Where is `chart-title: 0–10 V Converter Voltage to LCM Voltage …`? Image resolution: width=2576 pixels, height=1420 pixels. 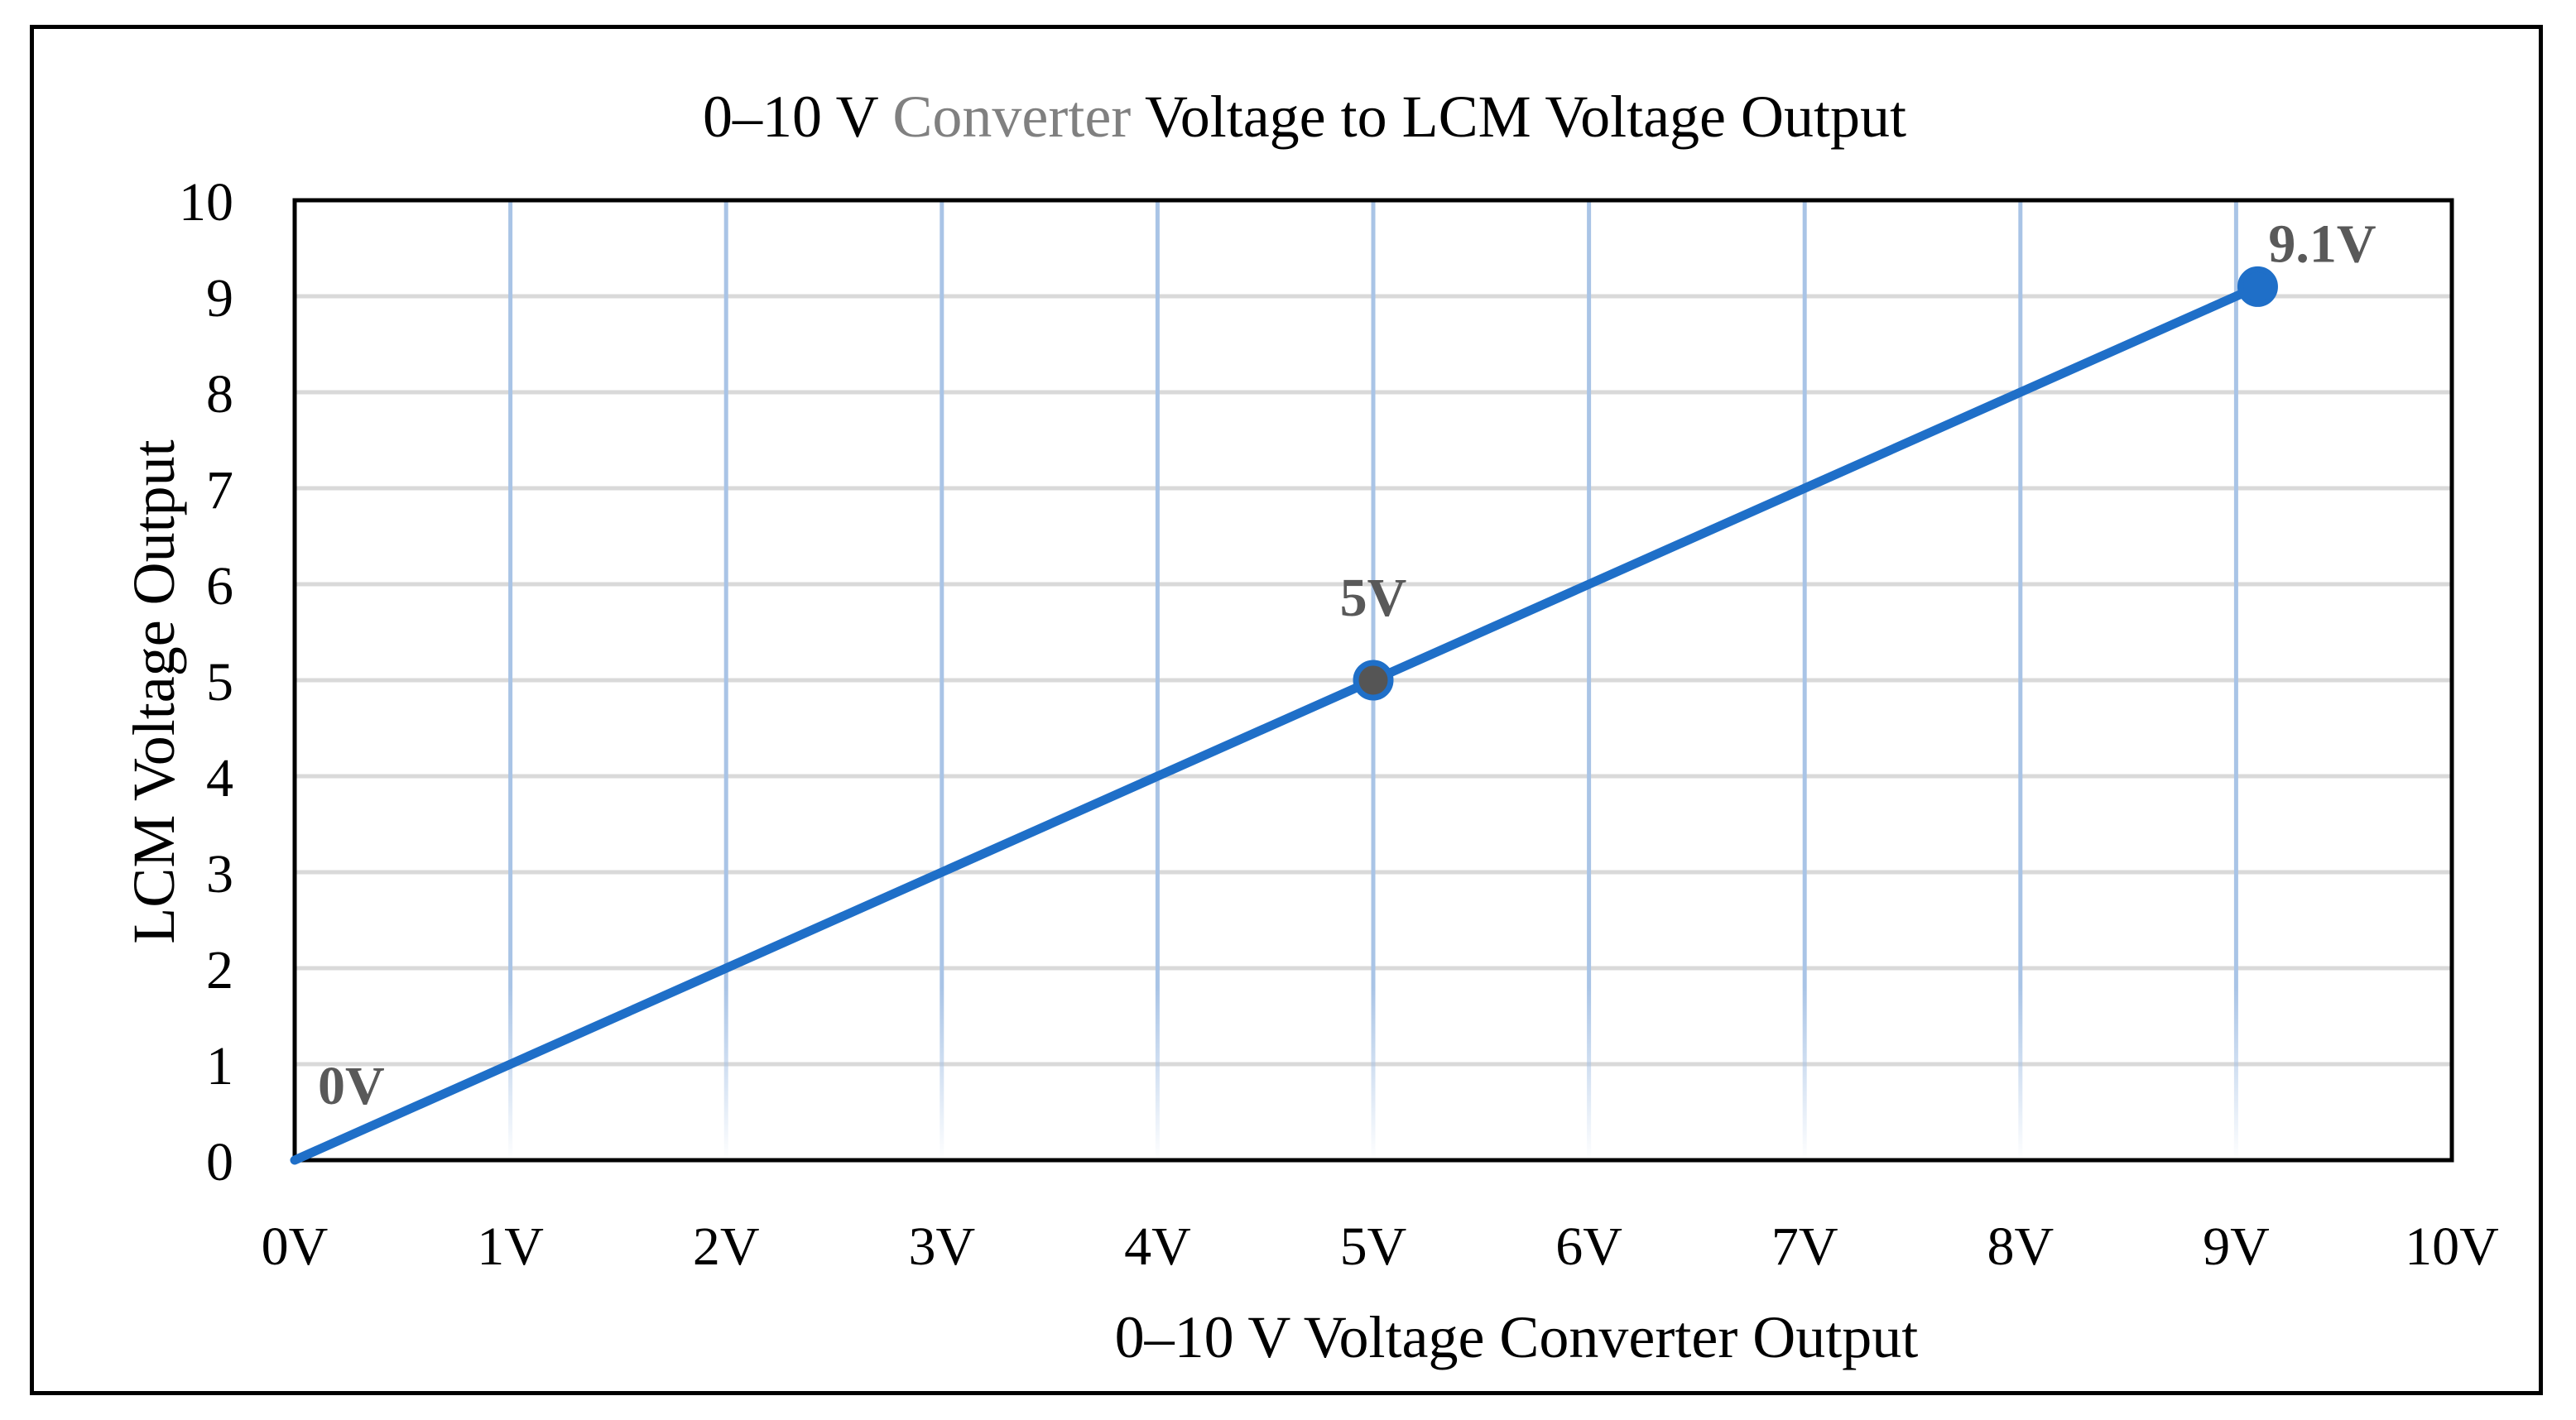 chart-title: 0–10 V Converter Voltage to LCM Voltage … is located at coordinates (1304, 117).